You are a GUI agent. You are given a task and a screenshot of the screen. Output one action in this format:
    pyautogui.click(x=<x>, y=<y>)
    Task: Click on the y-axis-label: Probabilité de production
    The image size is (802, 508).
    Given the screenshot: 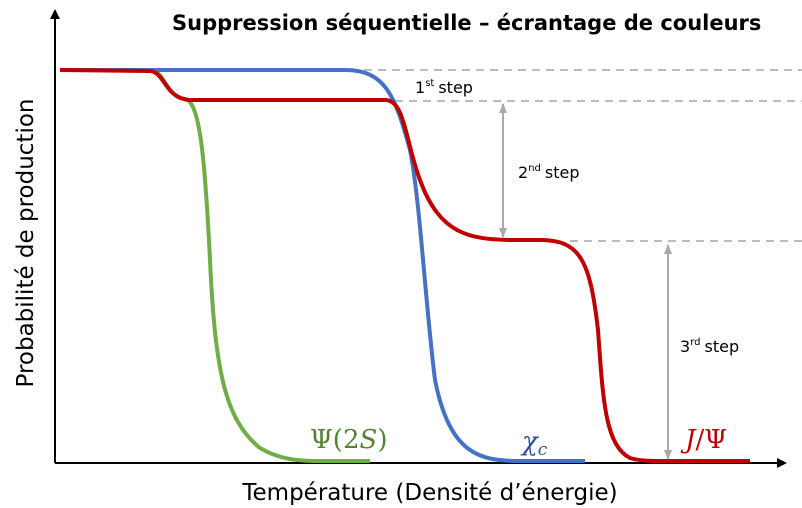 What is the action you would take?
    pyautogui.click(x=26, y=243)
    